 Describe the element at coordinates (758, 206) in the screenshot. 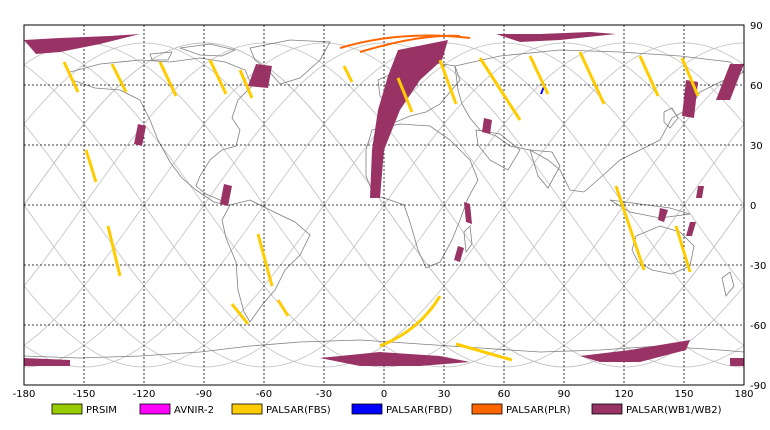

I see `y-axis-ticks: 90 60 30 0 -30 -60 -90` at that location.